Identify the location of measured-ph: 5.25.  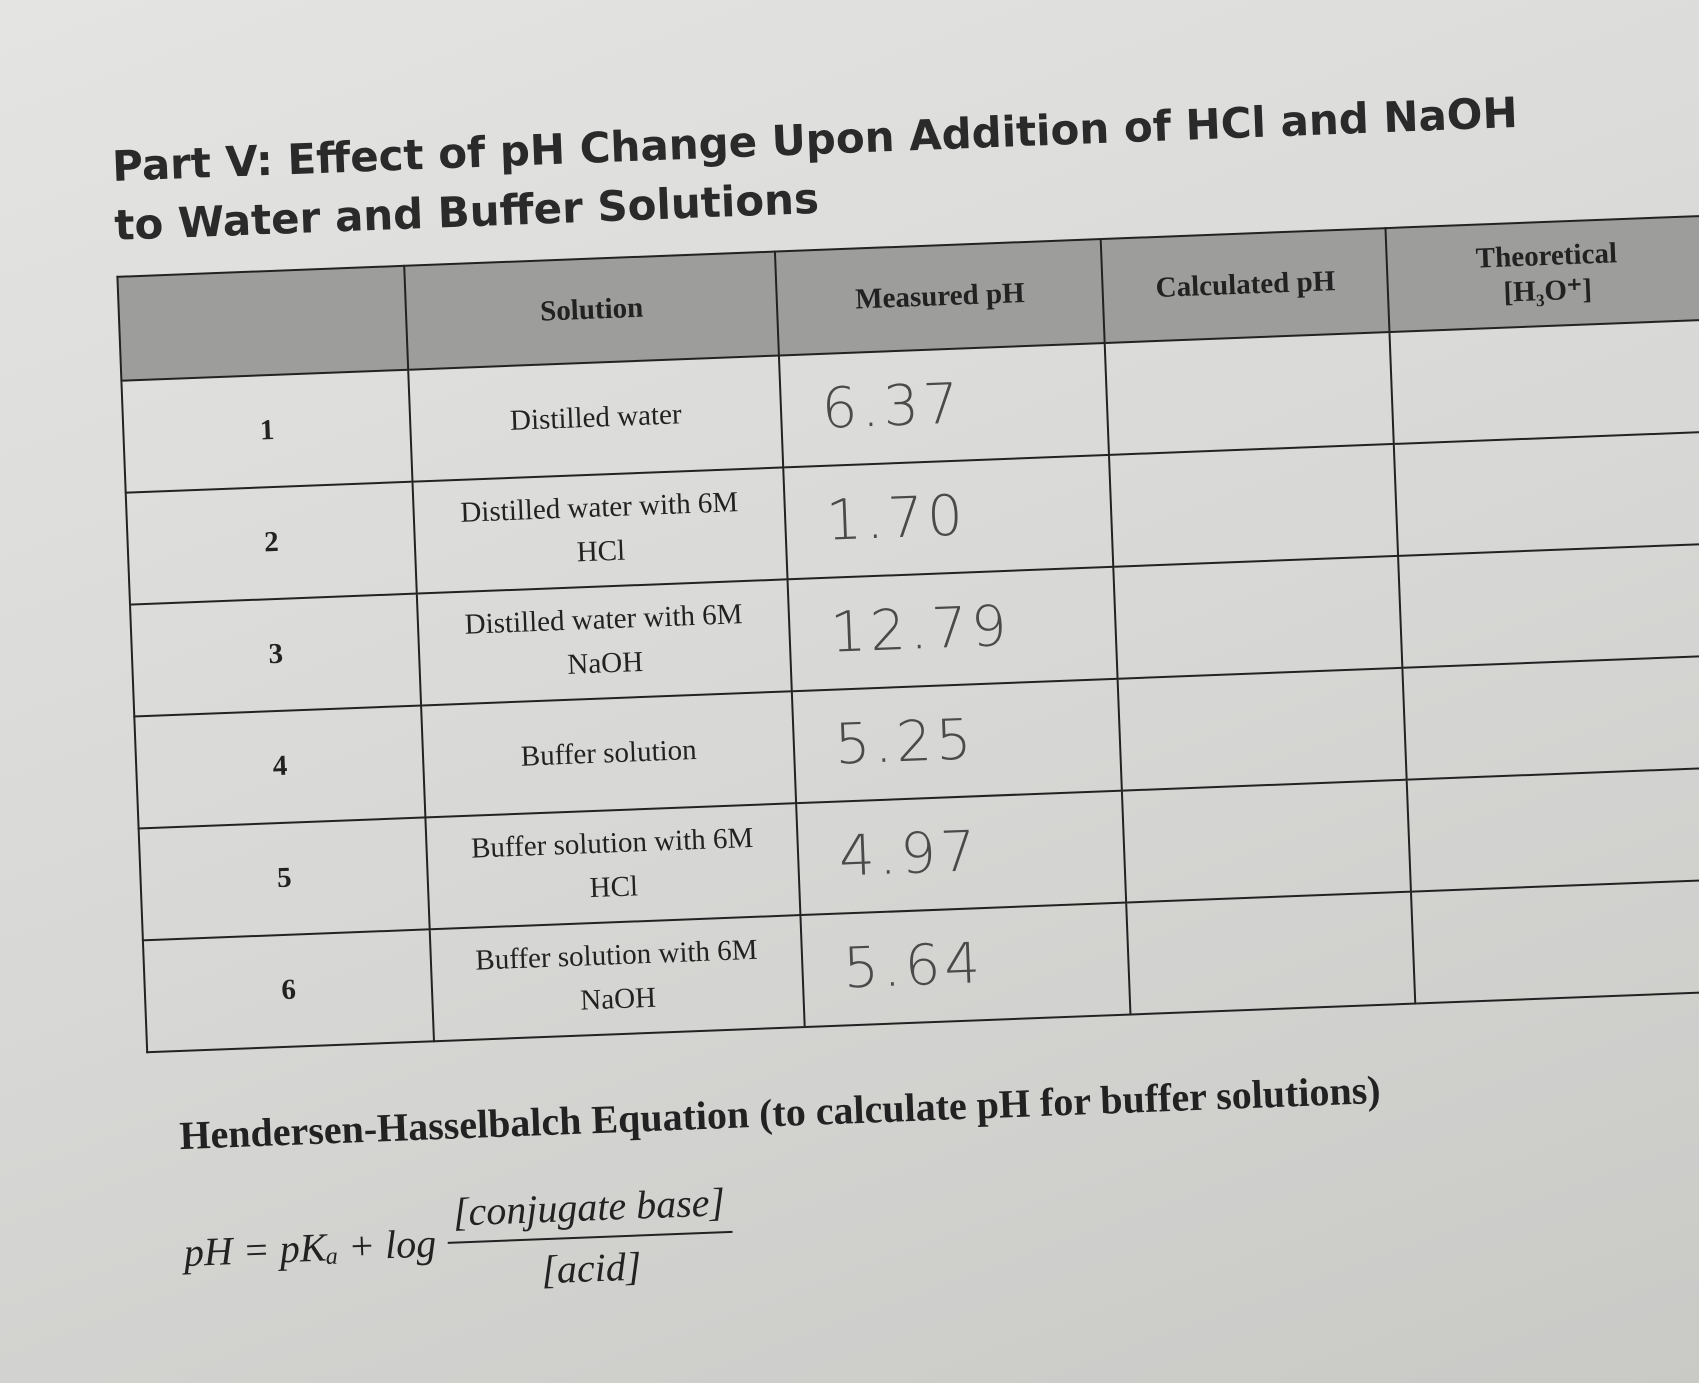
(957, 740).